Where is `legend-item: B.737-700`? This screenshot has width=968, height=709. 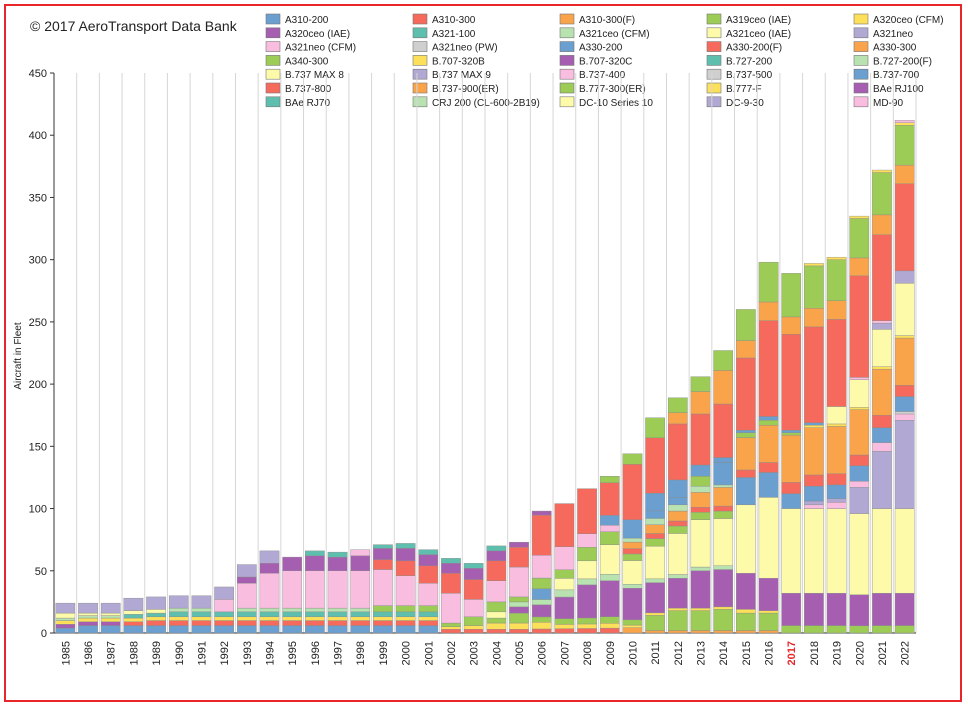 legend-item: B.737-700 is located at coordinates (886, 74).